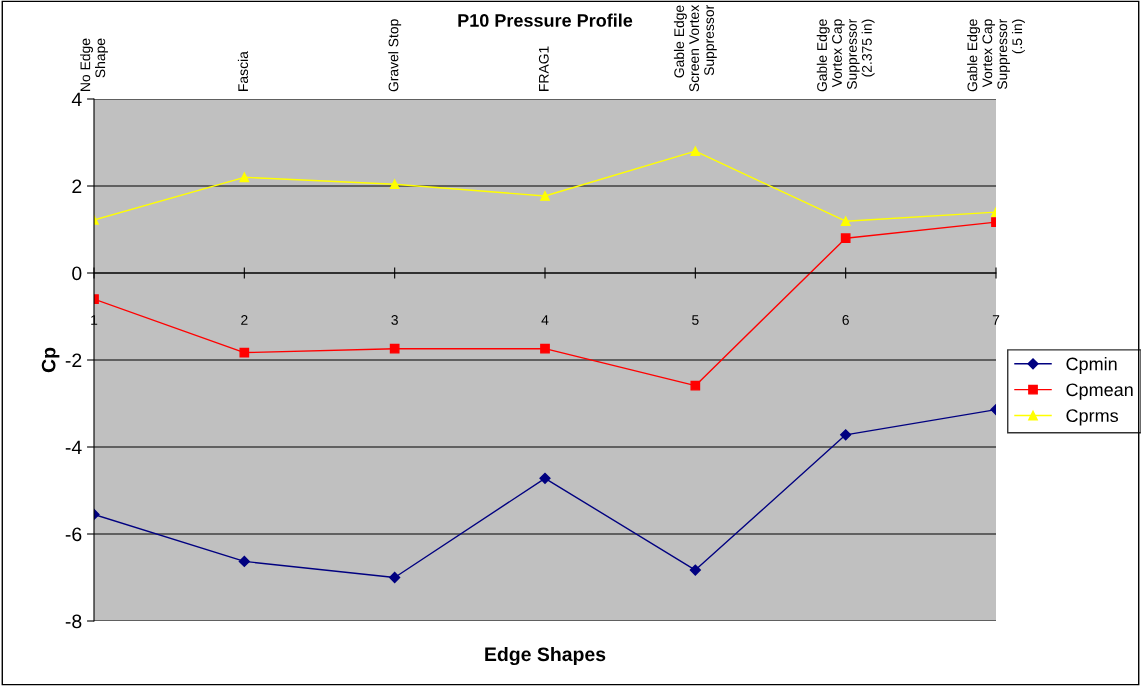 The height and width of the screenshot is (686, 1141). Describe the element at coordinates (73, 360) in the screenshot. I see `y-tick-label: -2` at that location.